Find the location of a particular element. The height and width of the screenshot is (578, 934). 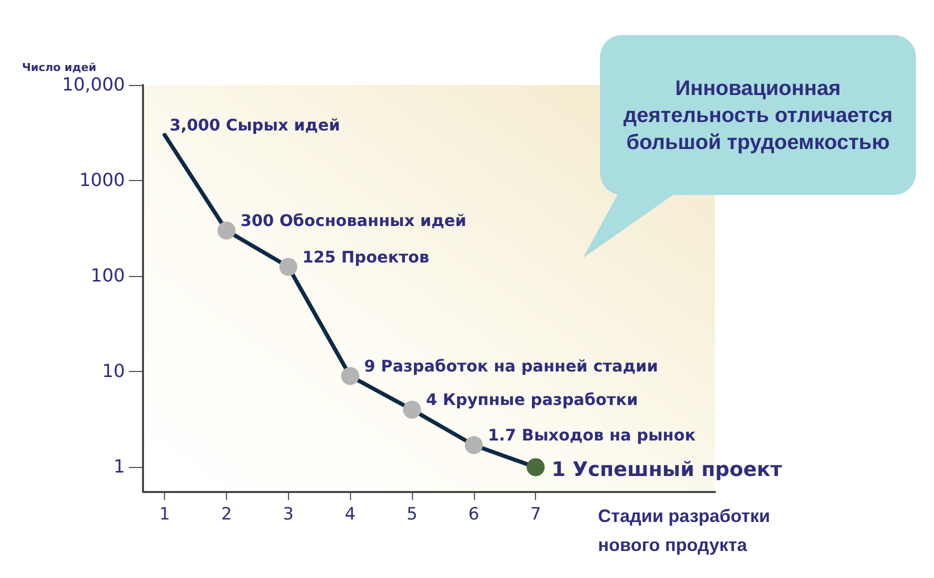

data-label: 1 Успешный проект is located at coordinates (667, 469).